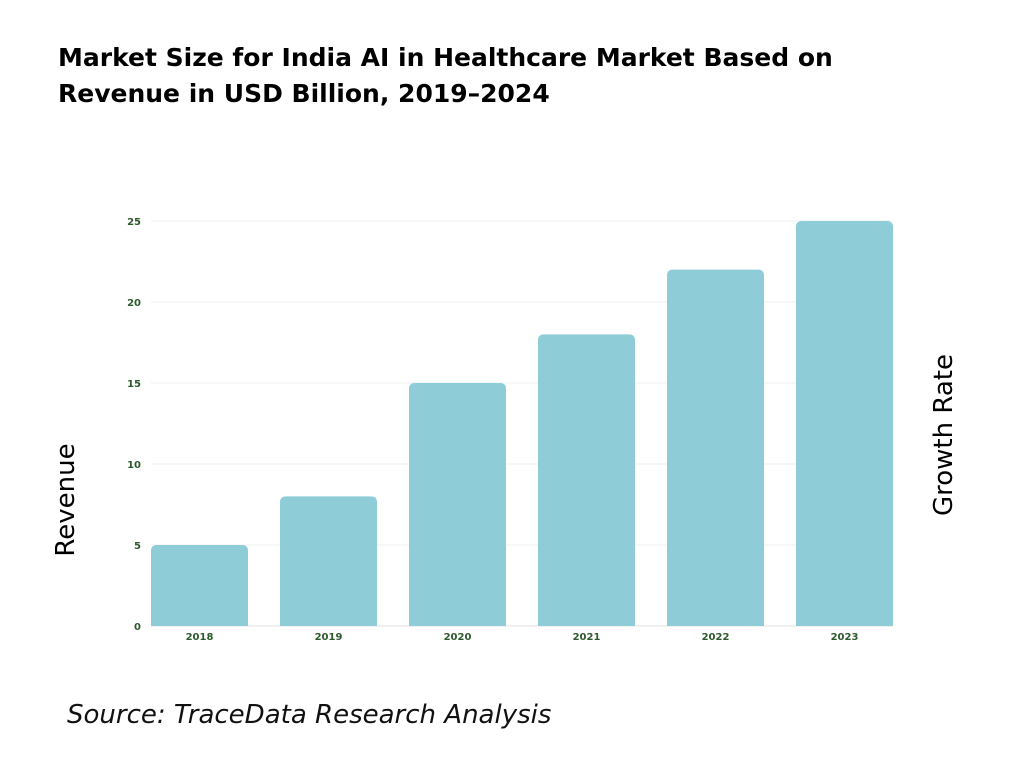  I want to click on y-tick-label: 25, so click(134, 222).